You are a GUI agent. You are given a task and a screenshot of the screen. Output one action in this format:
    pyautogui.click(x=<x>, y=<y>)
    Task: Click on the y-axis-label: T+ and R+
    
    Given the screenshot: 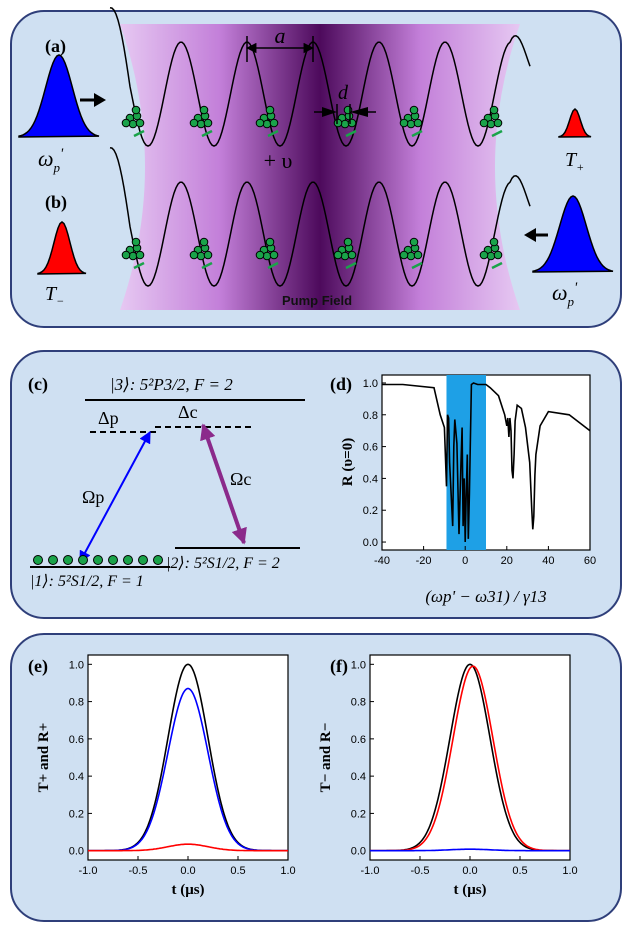 What is the action you would take?
    pyautogui.click(x=44, y=758)
    